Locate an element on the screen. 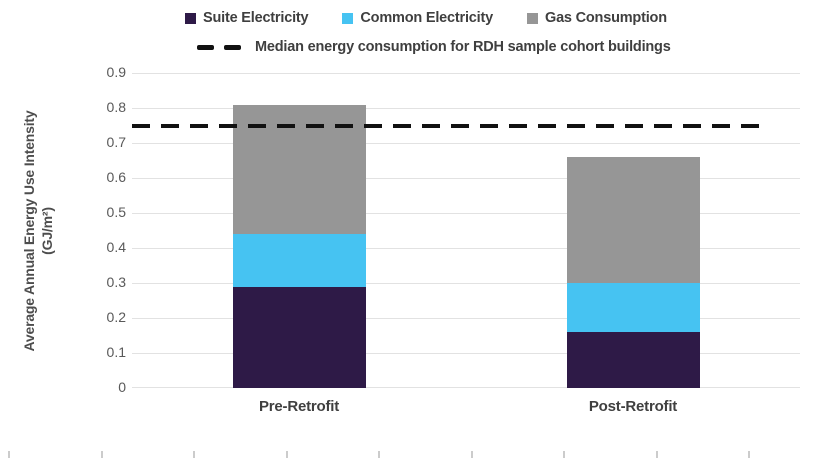  x-label-pre-retrofit: Pre-Retrofit is located at coordinates (299, 406).